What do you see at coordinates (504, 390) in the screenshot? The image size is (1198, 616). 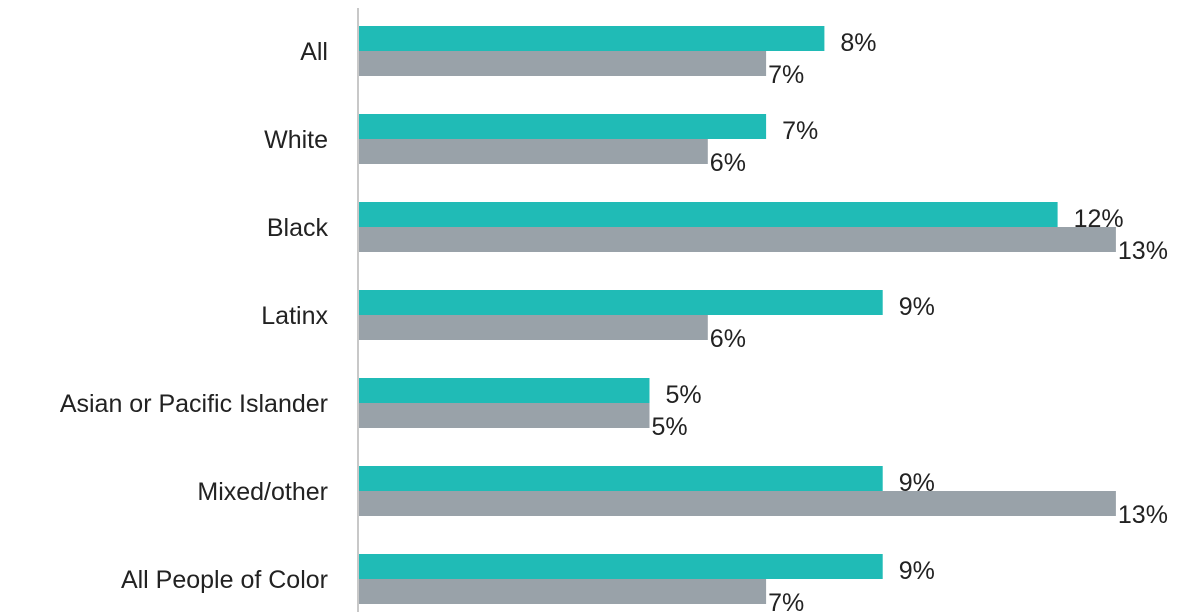 I see `bar-series-1-asian-or-pacific-islander` at bounding box center [504, 390].